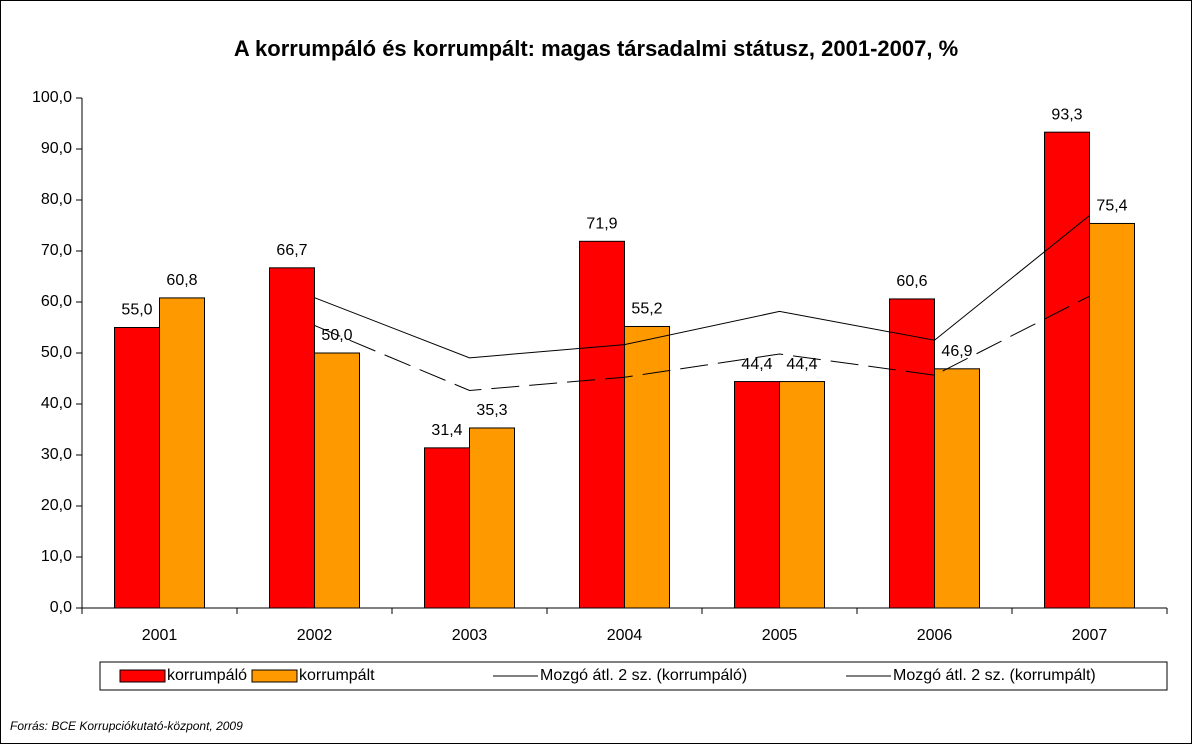 Image resolution: width=1193 pixels, height=745 pixels. What do you see at coordinates (56, 301) in the screenshot?
I see `y-tick-label: 60,0` at bounding box center [56, 301].